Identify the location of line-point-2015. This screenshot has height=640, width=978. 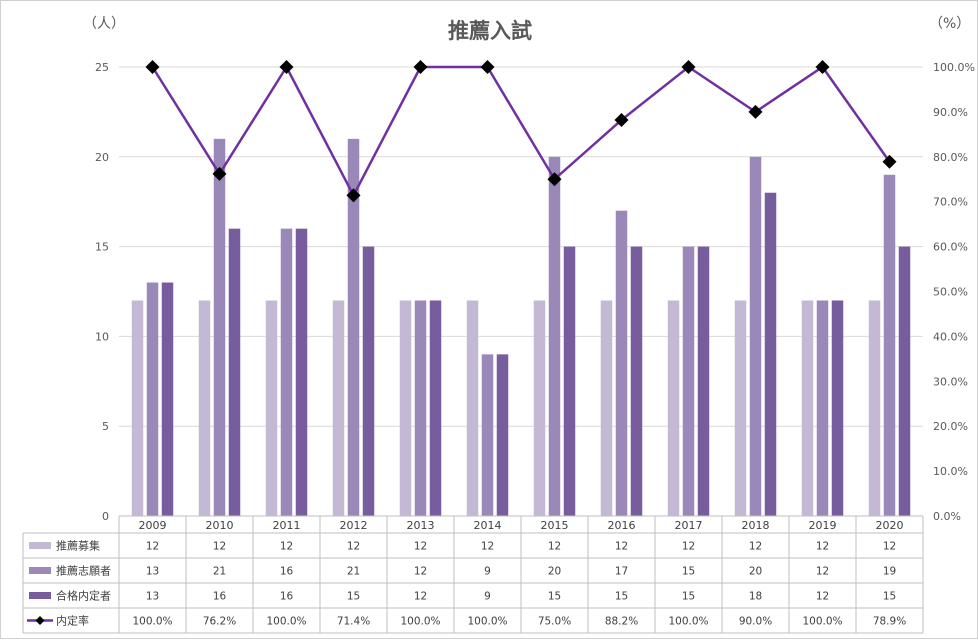
(554, 179).